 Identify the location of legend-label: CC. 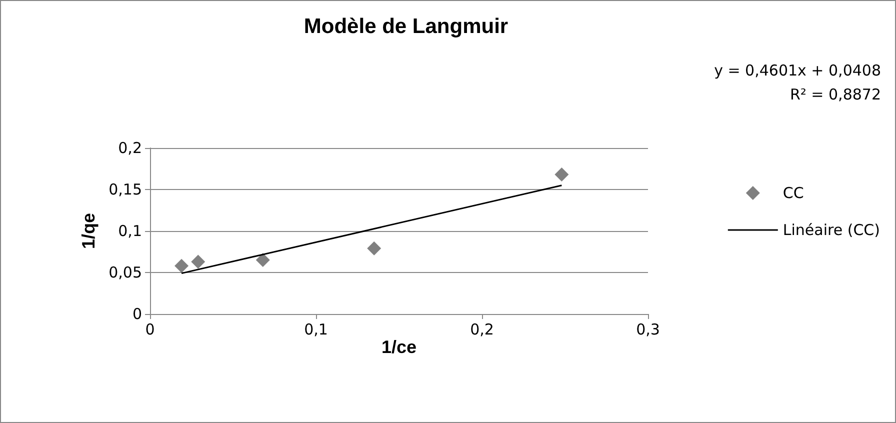
(793, 193).